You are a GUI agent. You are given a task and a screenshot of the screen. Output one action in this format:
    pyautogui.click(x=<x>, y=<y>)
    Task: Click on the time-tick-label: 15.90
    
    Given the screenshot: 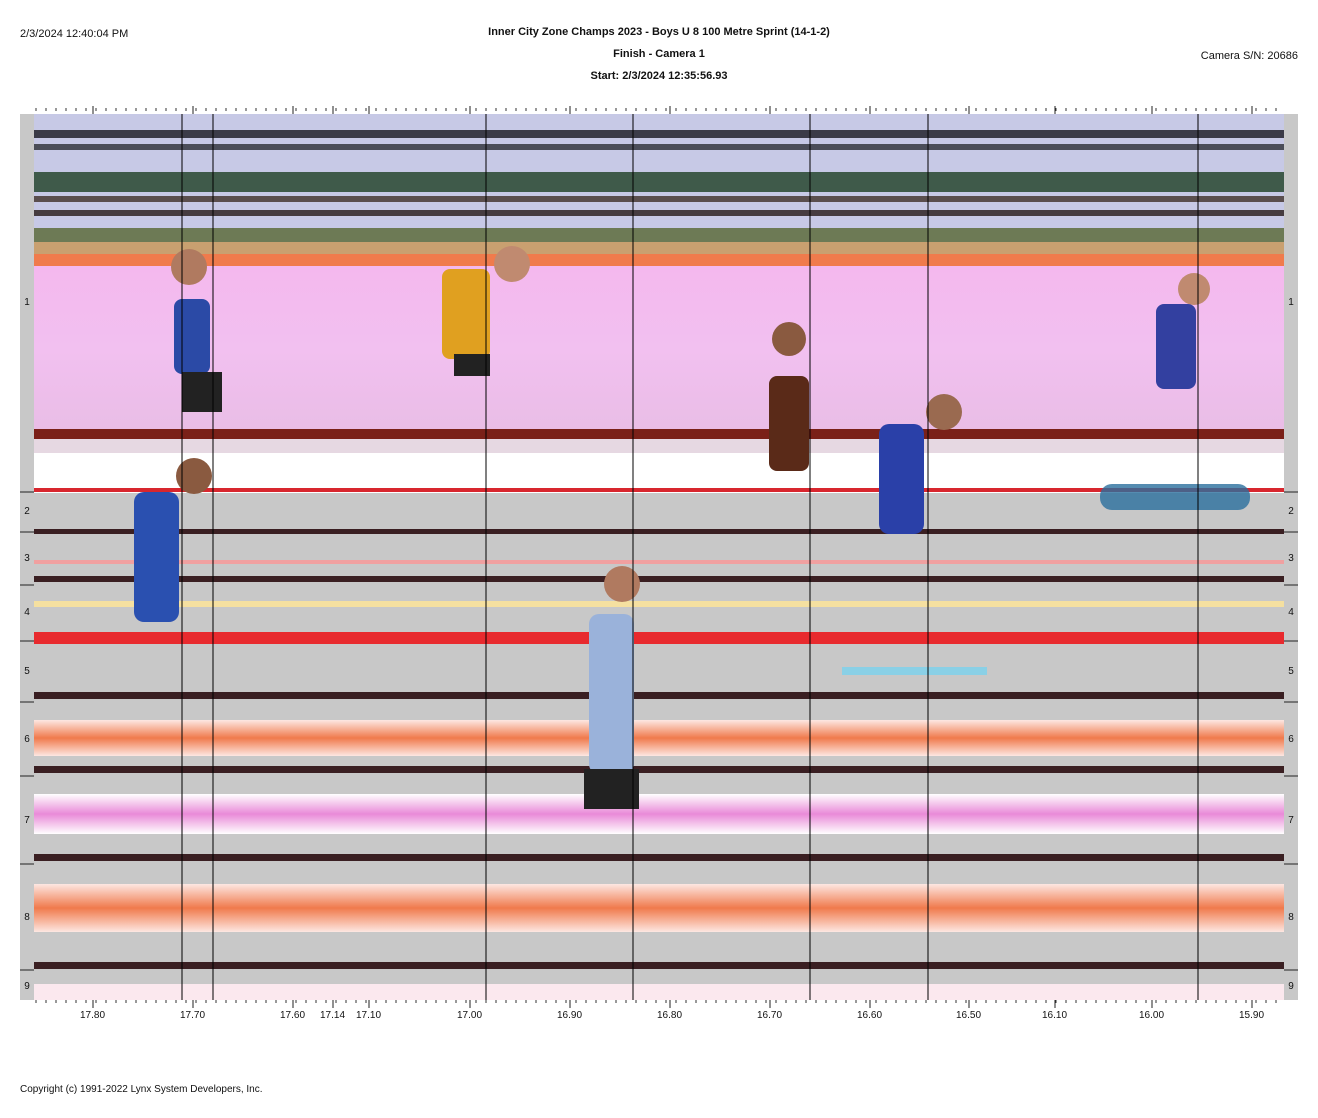 What is the action you would take?
    pyautogui.click(x=1252, y=1015)
    